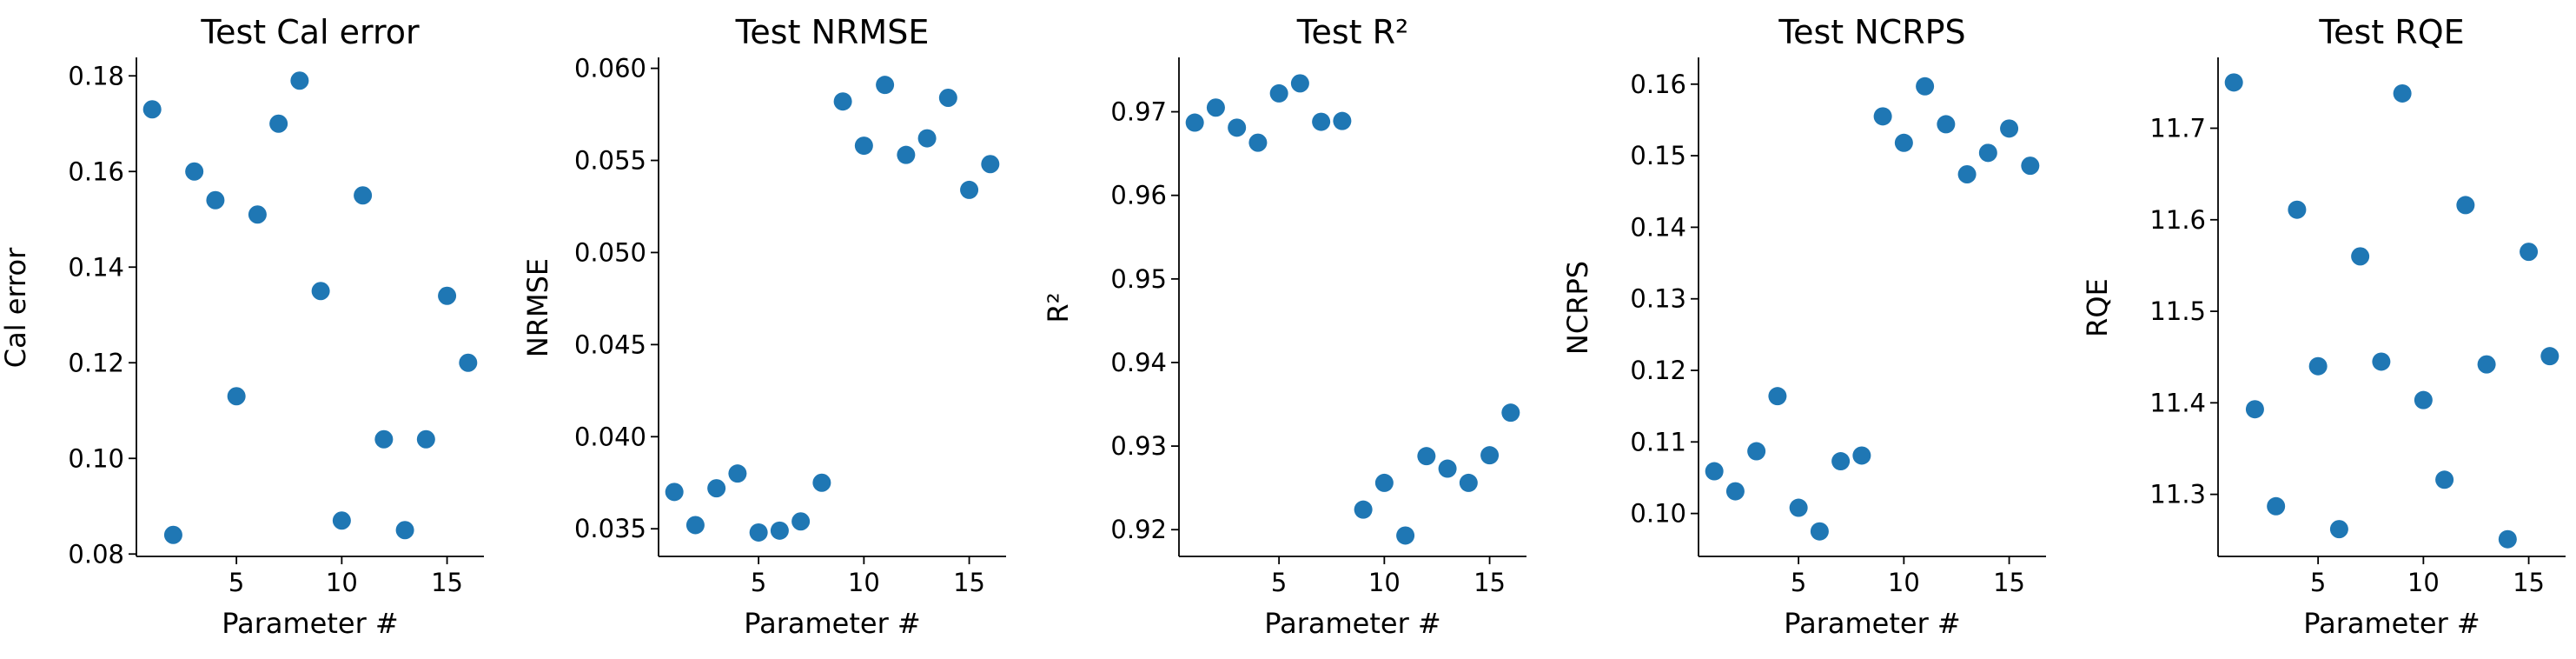  What do you see at coordinates (1352, 32) in the screenshot?
I see `subplot-title: Test R²` at bounding box center [1352, 32].